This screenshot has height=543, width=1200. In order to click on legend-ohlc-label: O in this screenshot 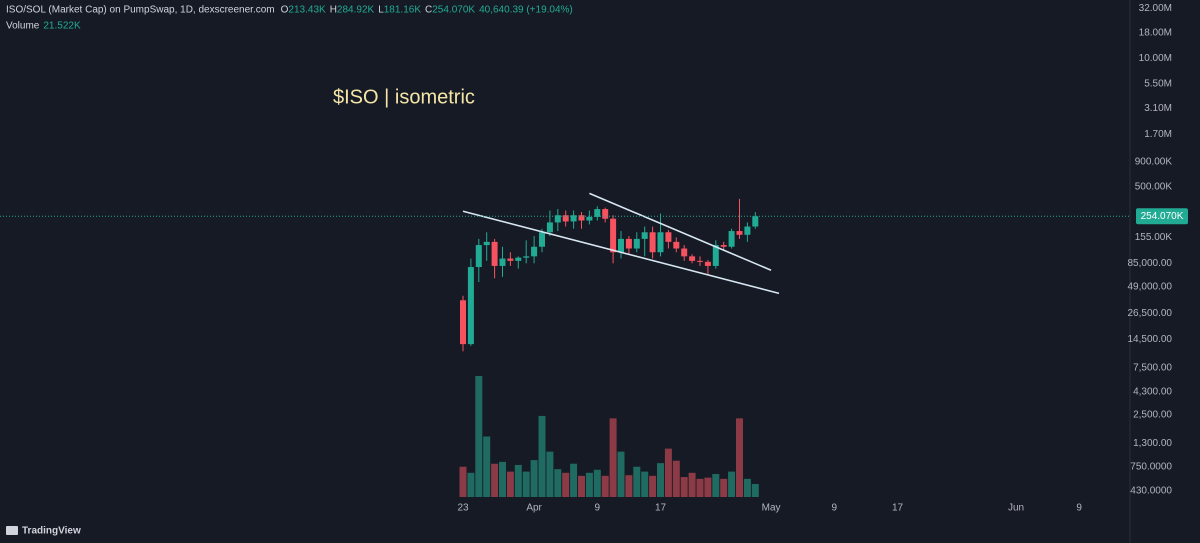, I will do `click(285, 10)`.